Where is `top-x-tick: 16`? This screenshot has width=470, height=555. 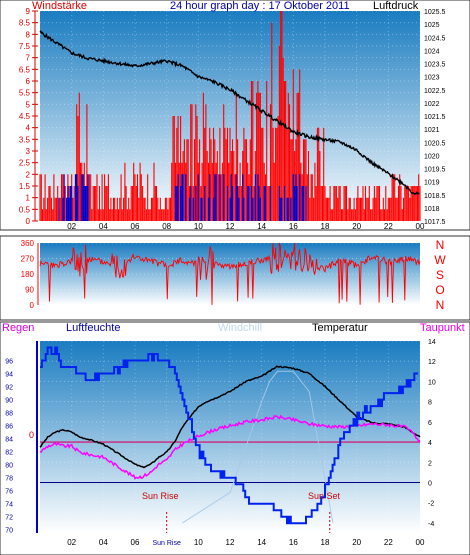
top-x-tick: 16 is located at coordinates (293, 226).